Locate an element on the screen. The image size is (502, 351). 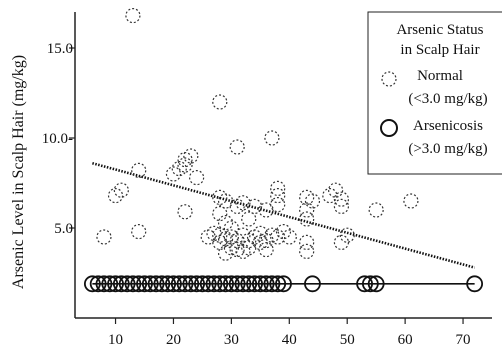
x-axis-ticks: 10 20 30 40 50 60 70 is located at coordinates (289, 333).